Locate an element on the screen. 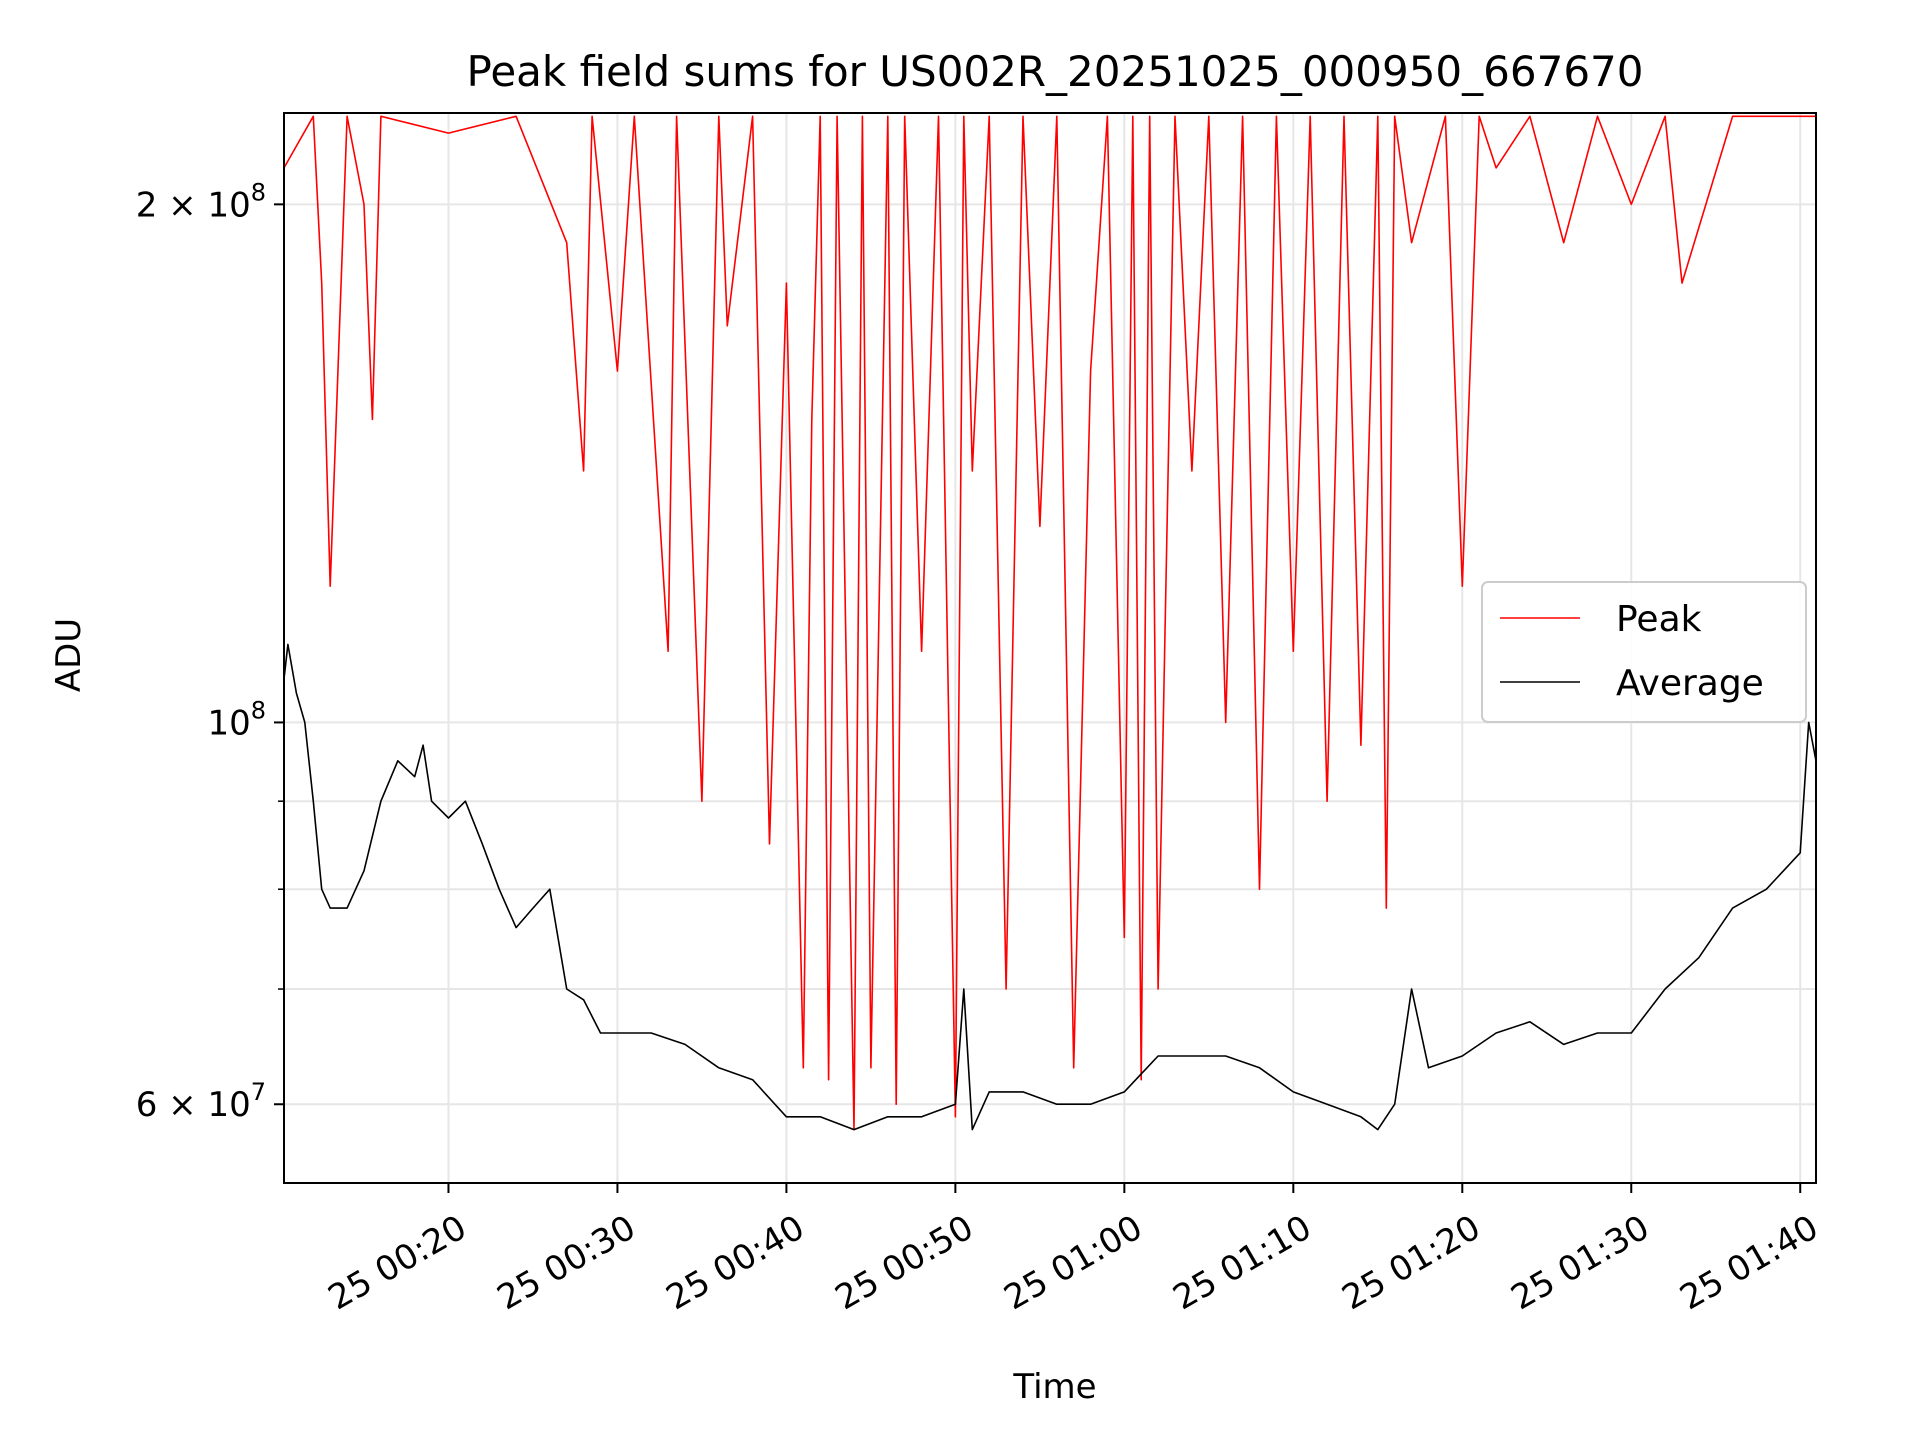 The height and width of the screenshot is (1440, 1920). y-tick-label-1: 108 is located at coordinates (236, 719).